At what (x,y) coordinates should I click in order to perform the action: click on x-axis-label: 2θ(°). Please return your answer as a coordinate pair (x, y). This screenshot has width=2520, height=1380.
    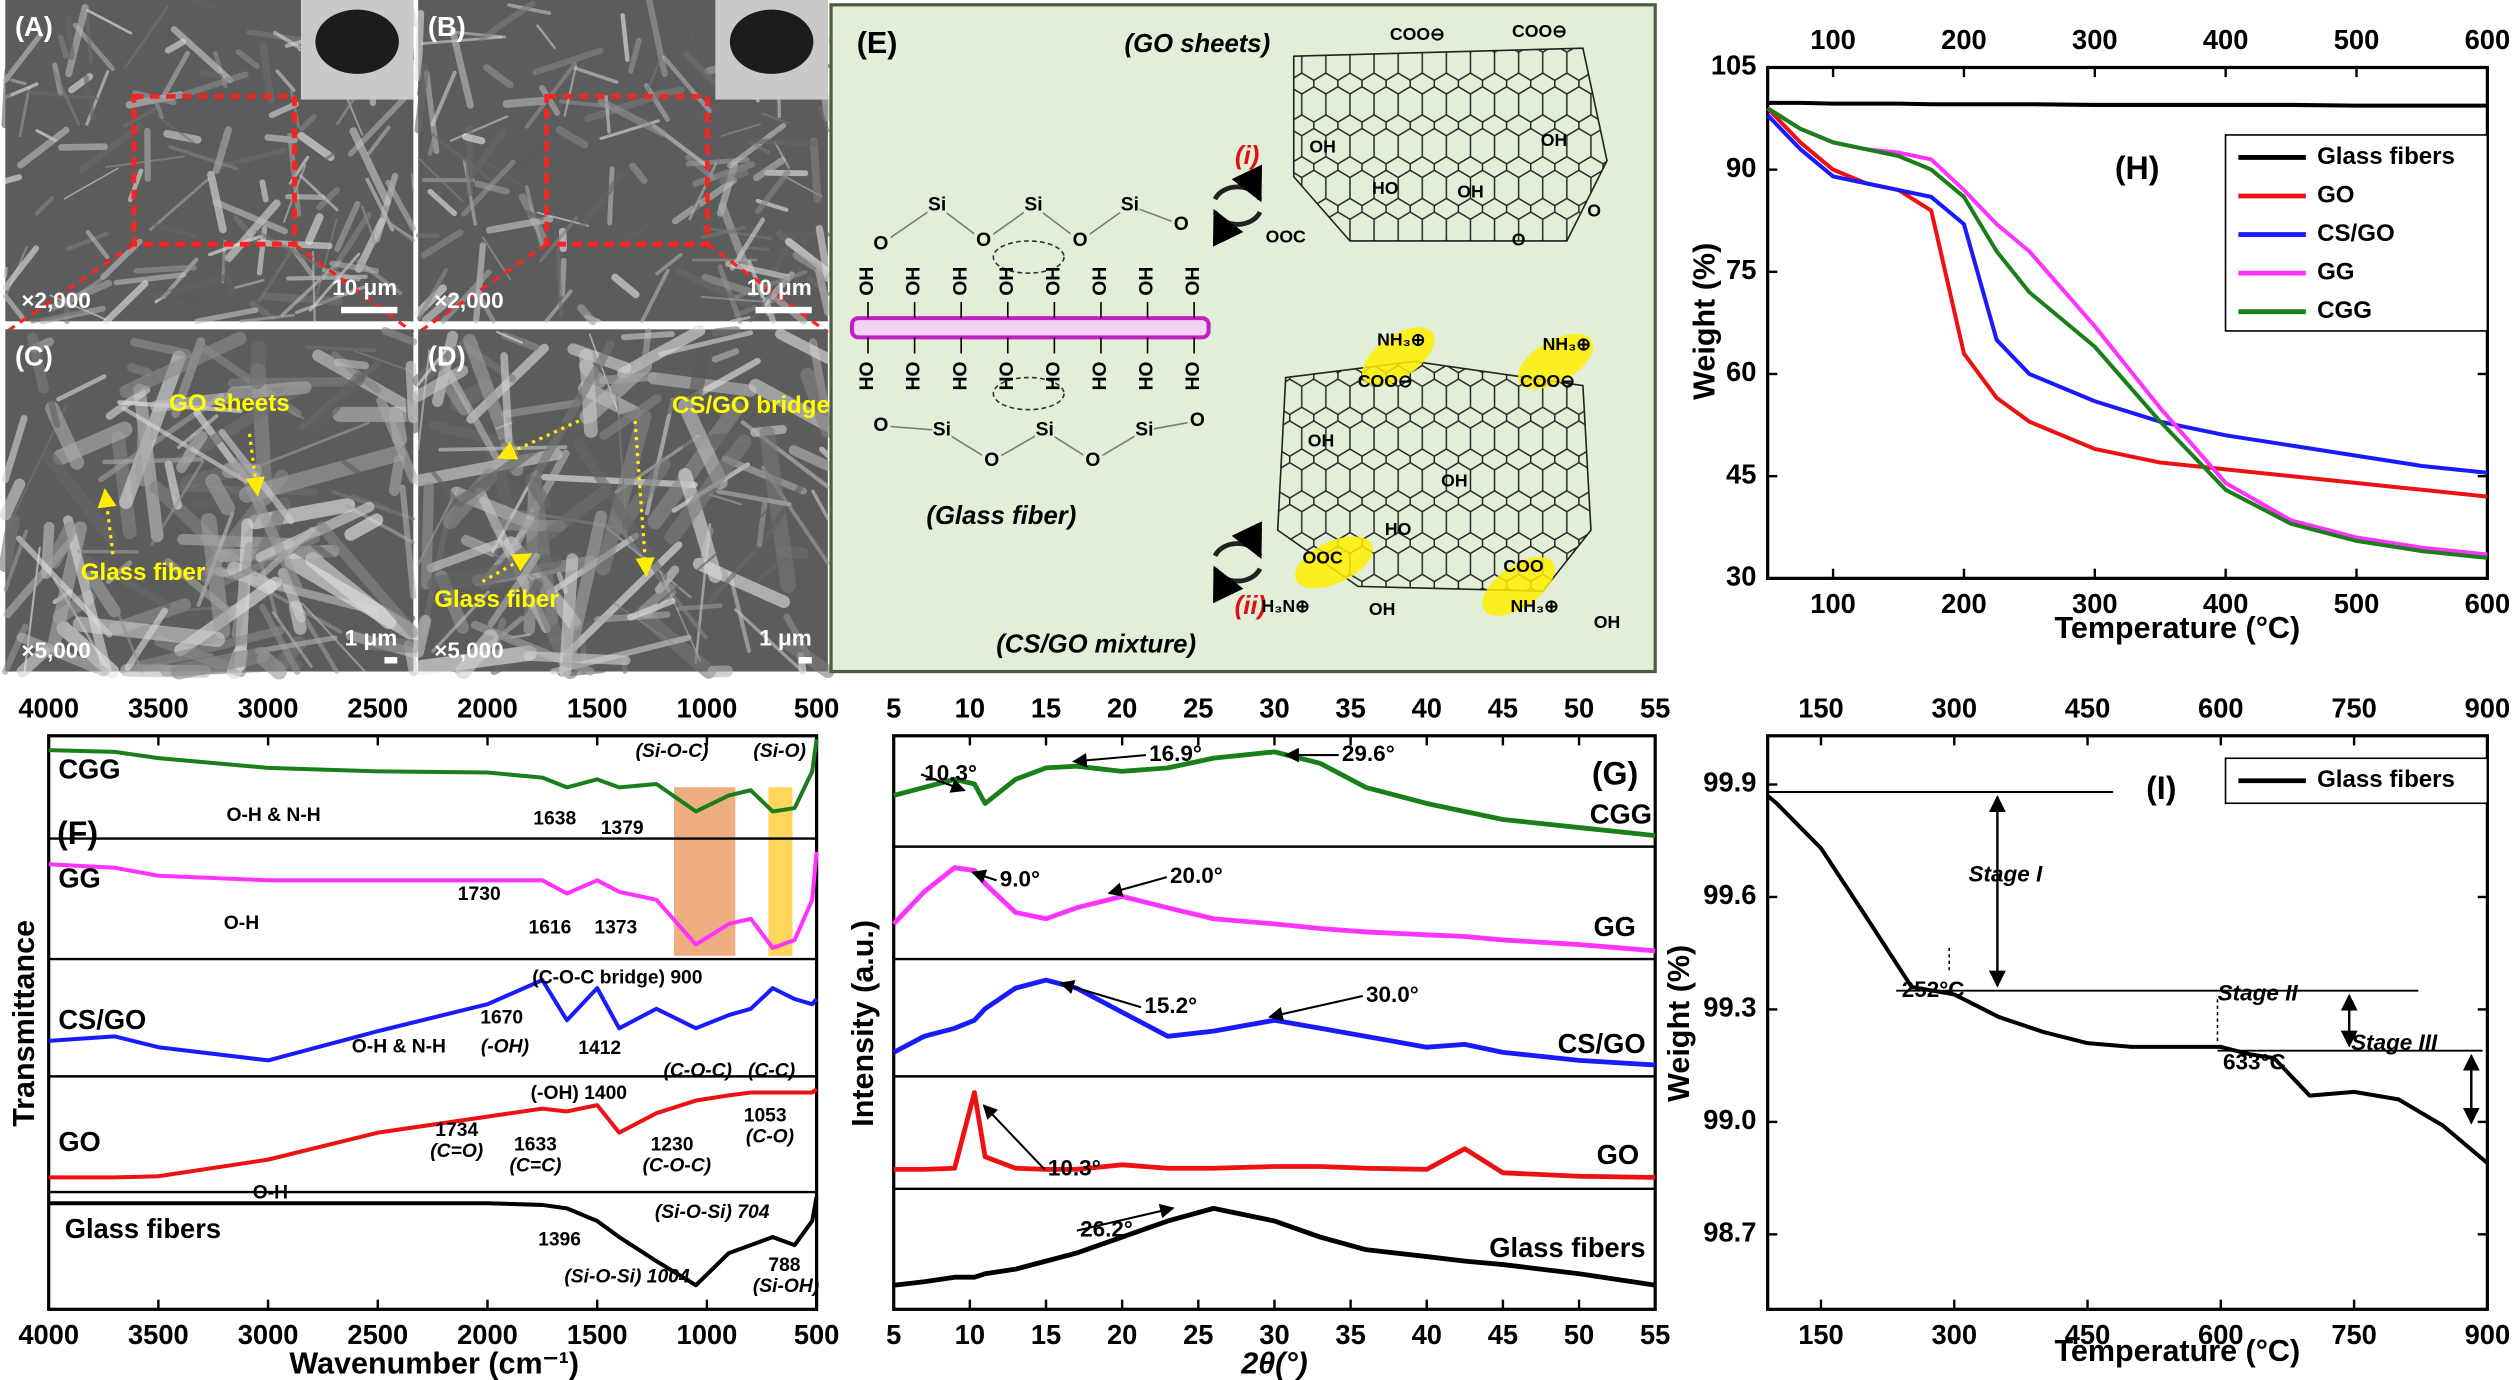
    Looking at the image, I should click on (1274, 1363).